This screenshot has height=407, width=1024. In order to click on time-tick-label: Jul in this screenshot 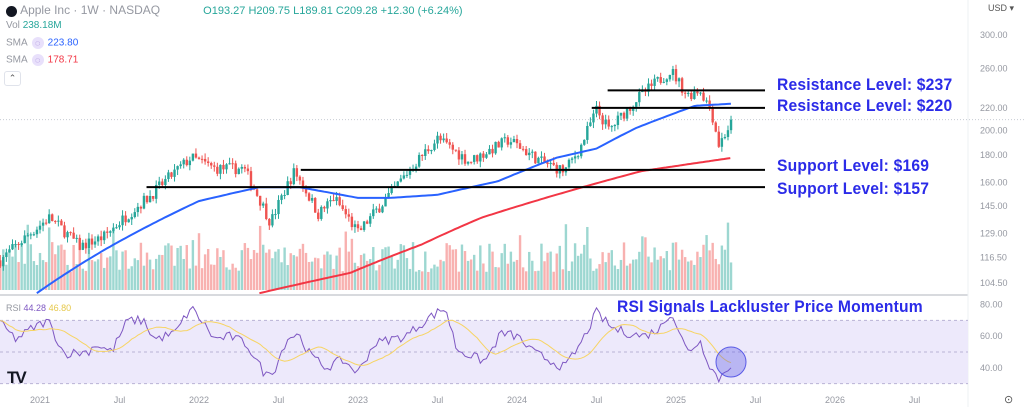, I will do `click(915, 400)`.